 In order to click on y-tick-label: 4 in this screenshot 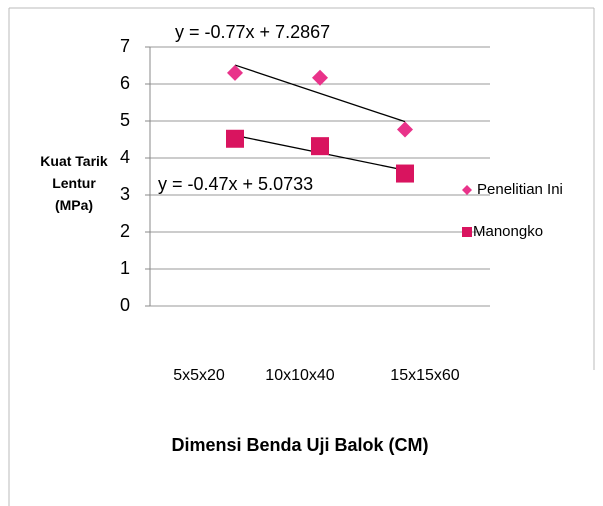, I will do `click(125, 157)`.